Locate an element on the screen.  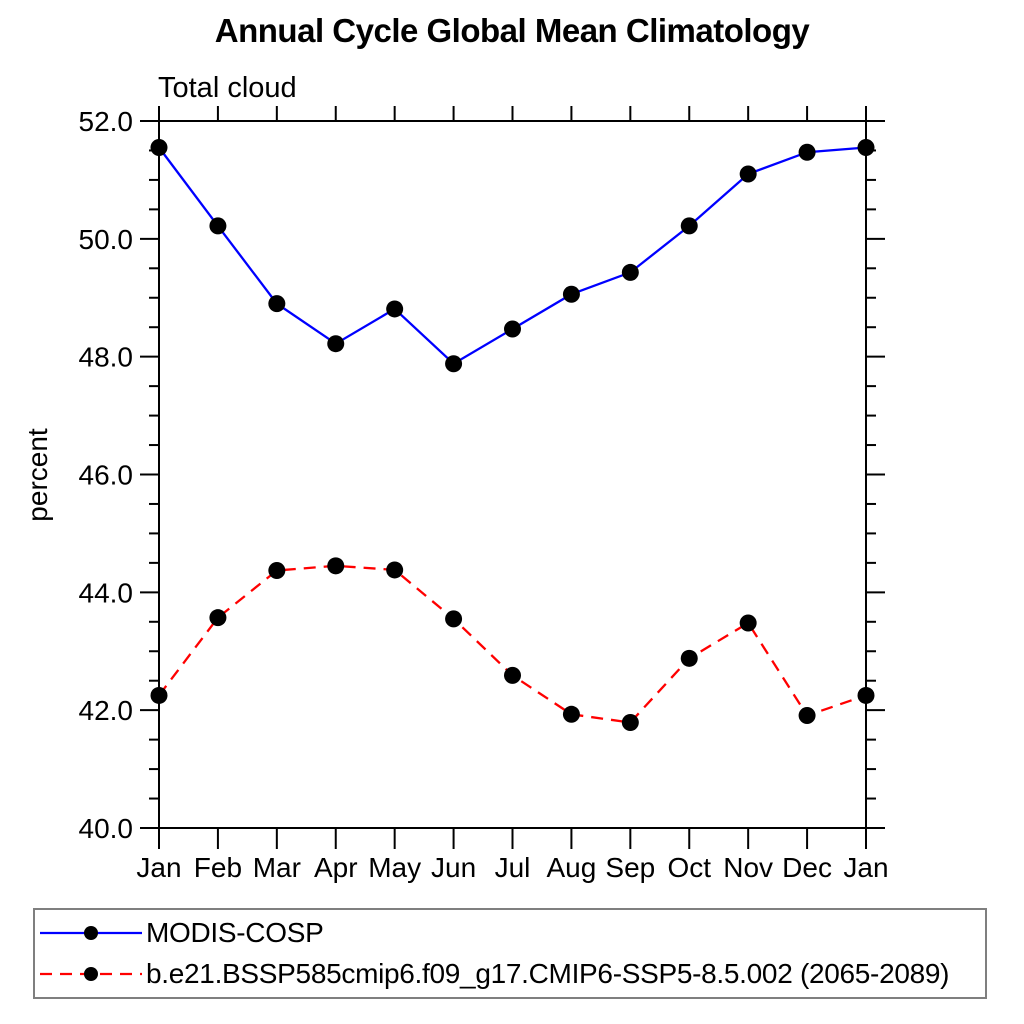
x-tick-label: Oct is located at coordinates (689, 867).